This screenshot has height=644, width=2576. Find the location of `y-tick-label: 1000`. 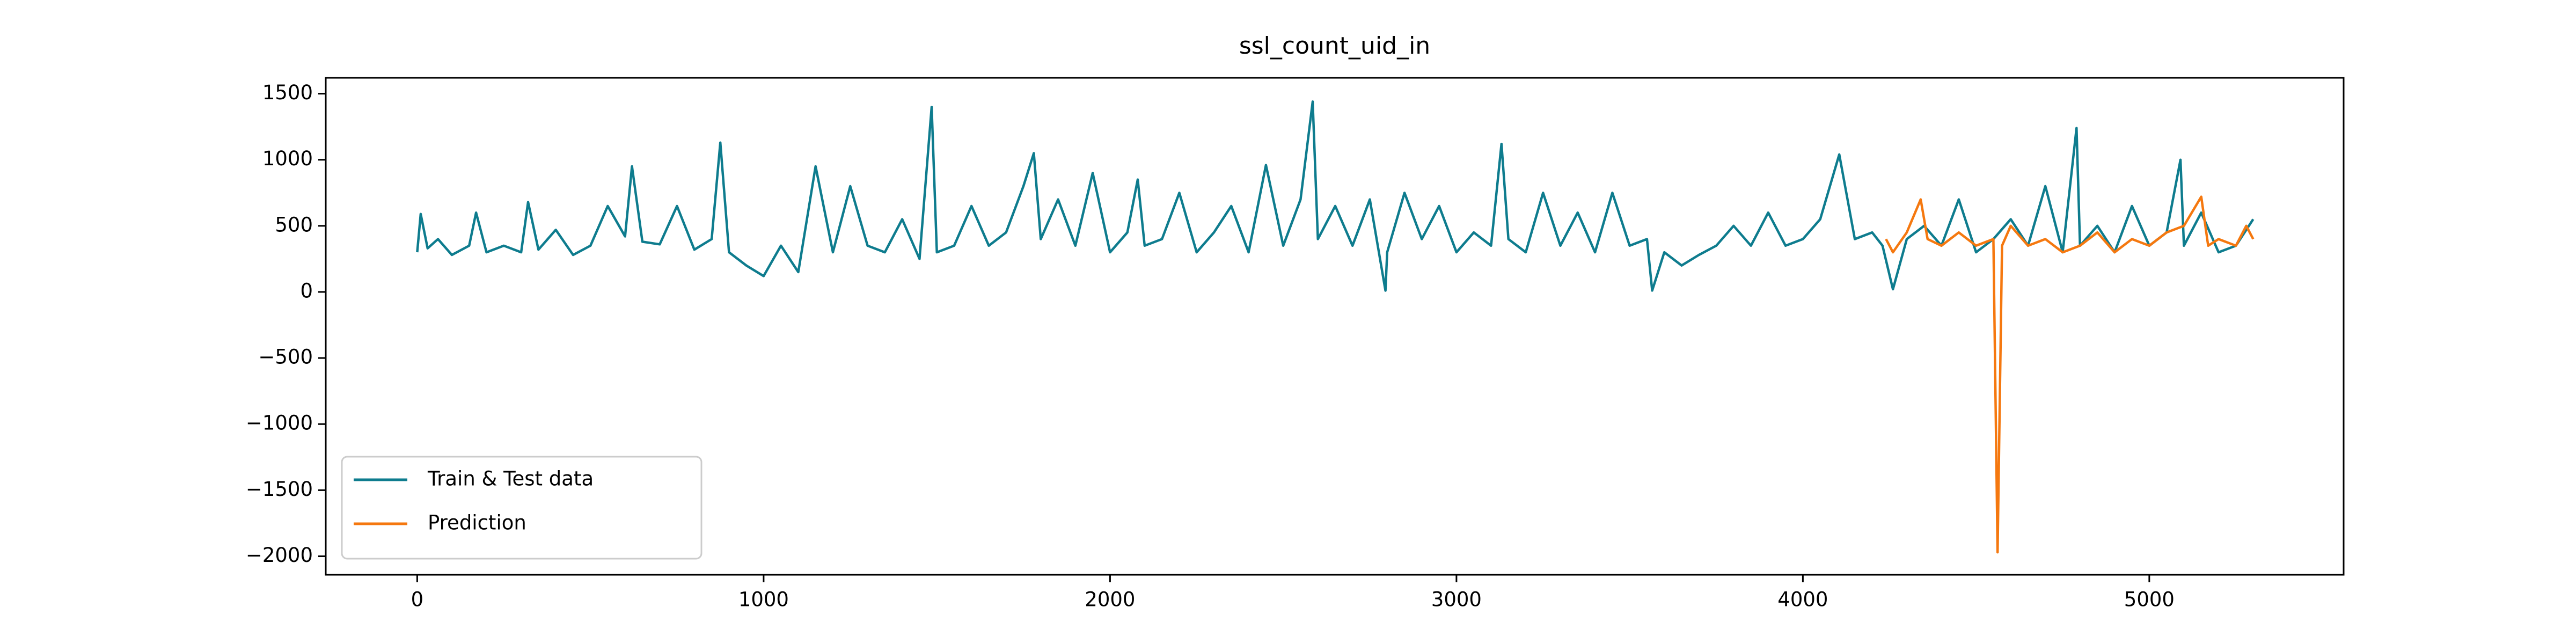

y-tick-label: 1000 is located at coordinates (287, 158).